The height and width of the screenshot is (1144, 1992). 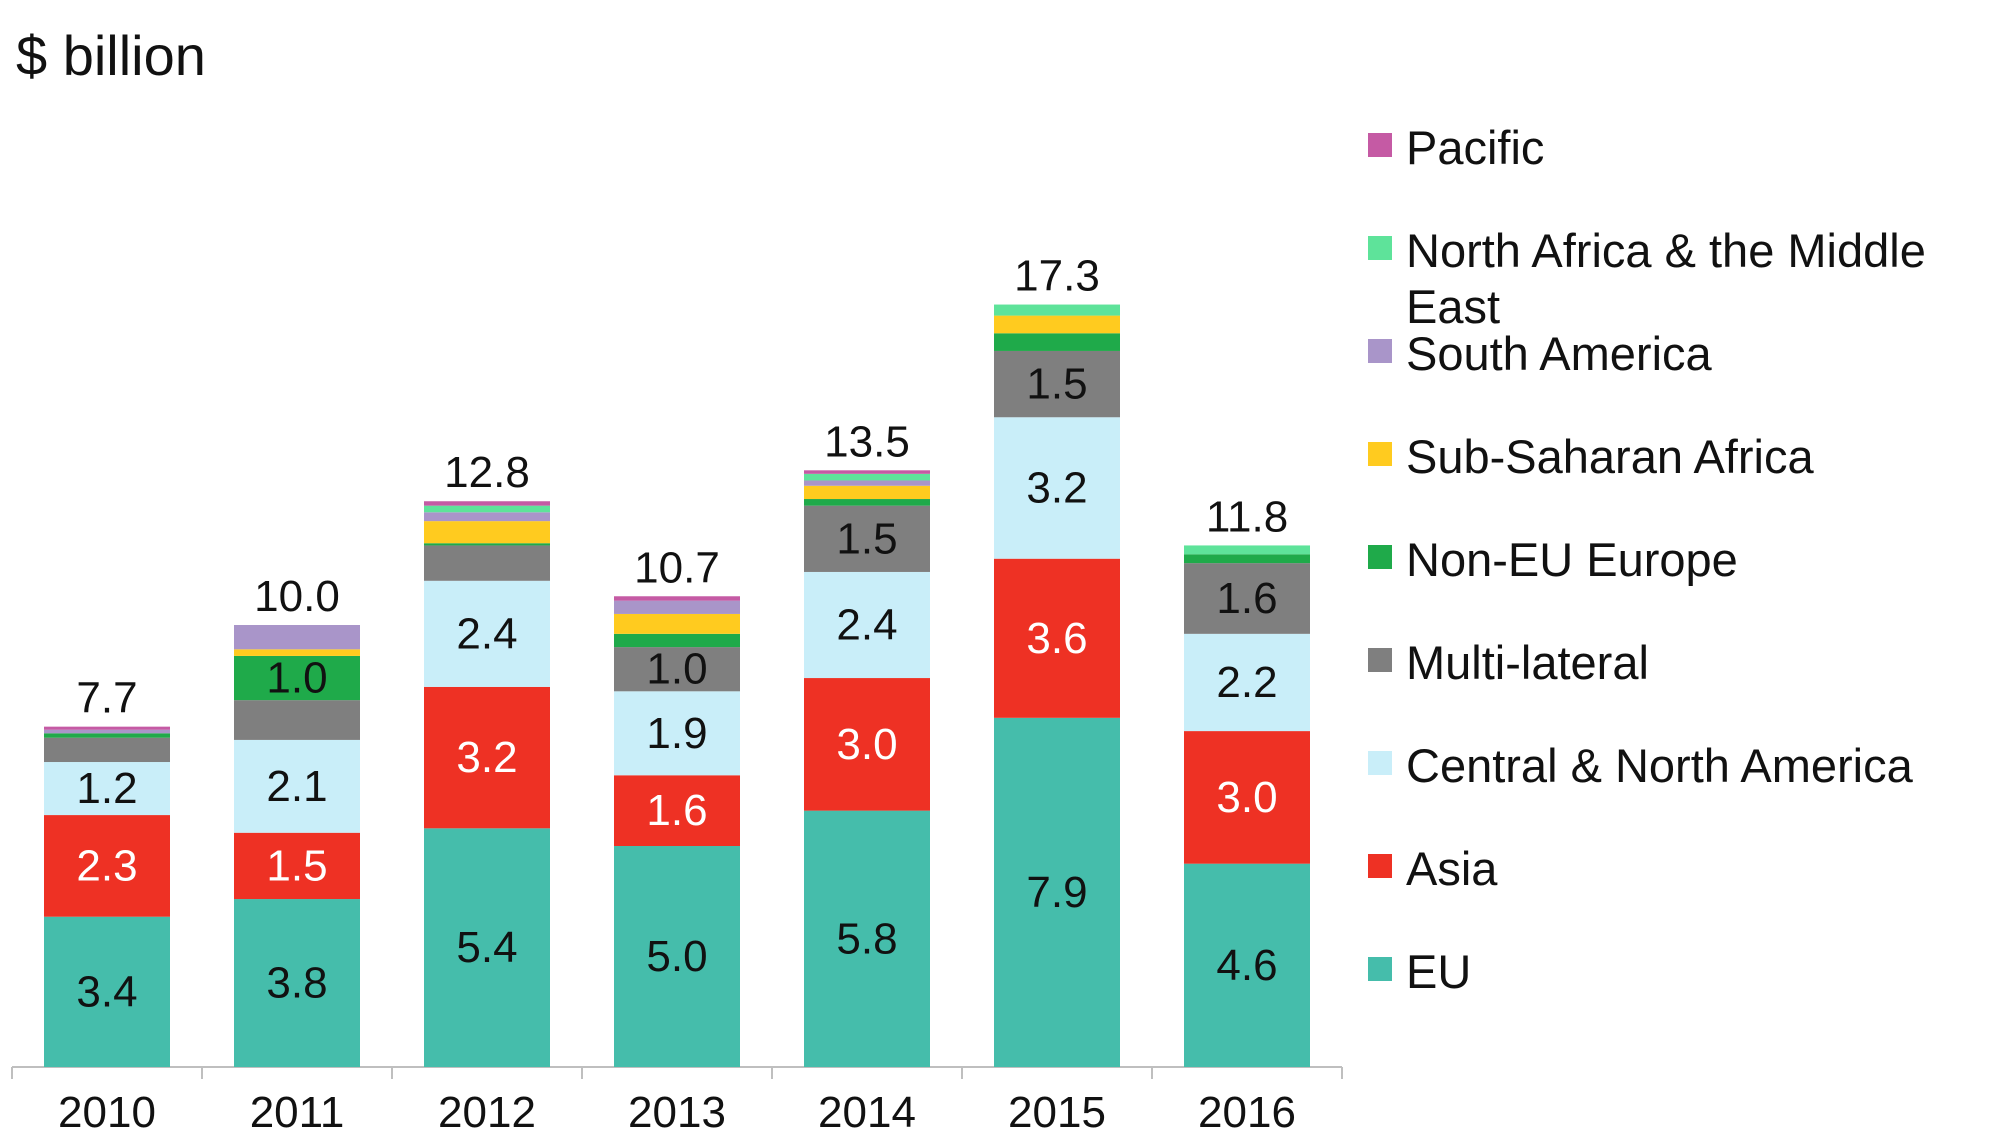 I want to click on x-tick-label: 2011, so click(x=297, y=1112).